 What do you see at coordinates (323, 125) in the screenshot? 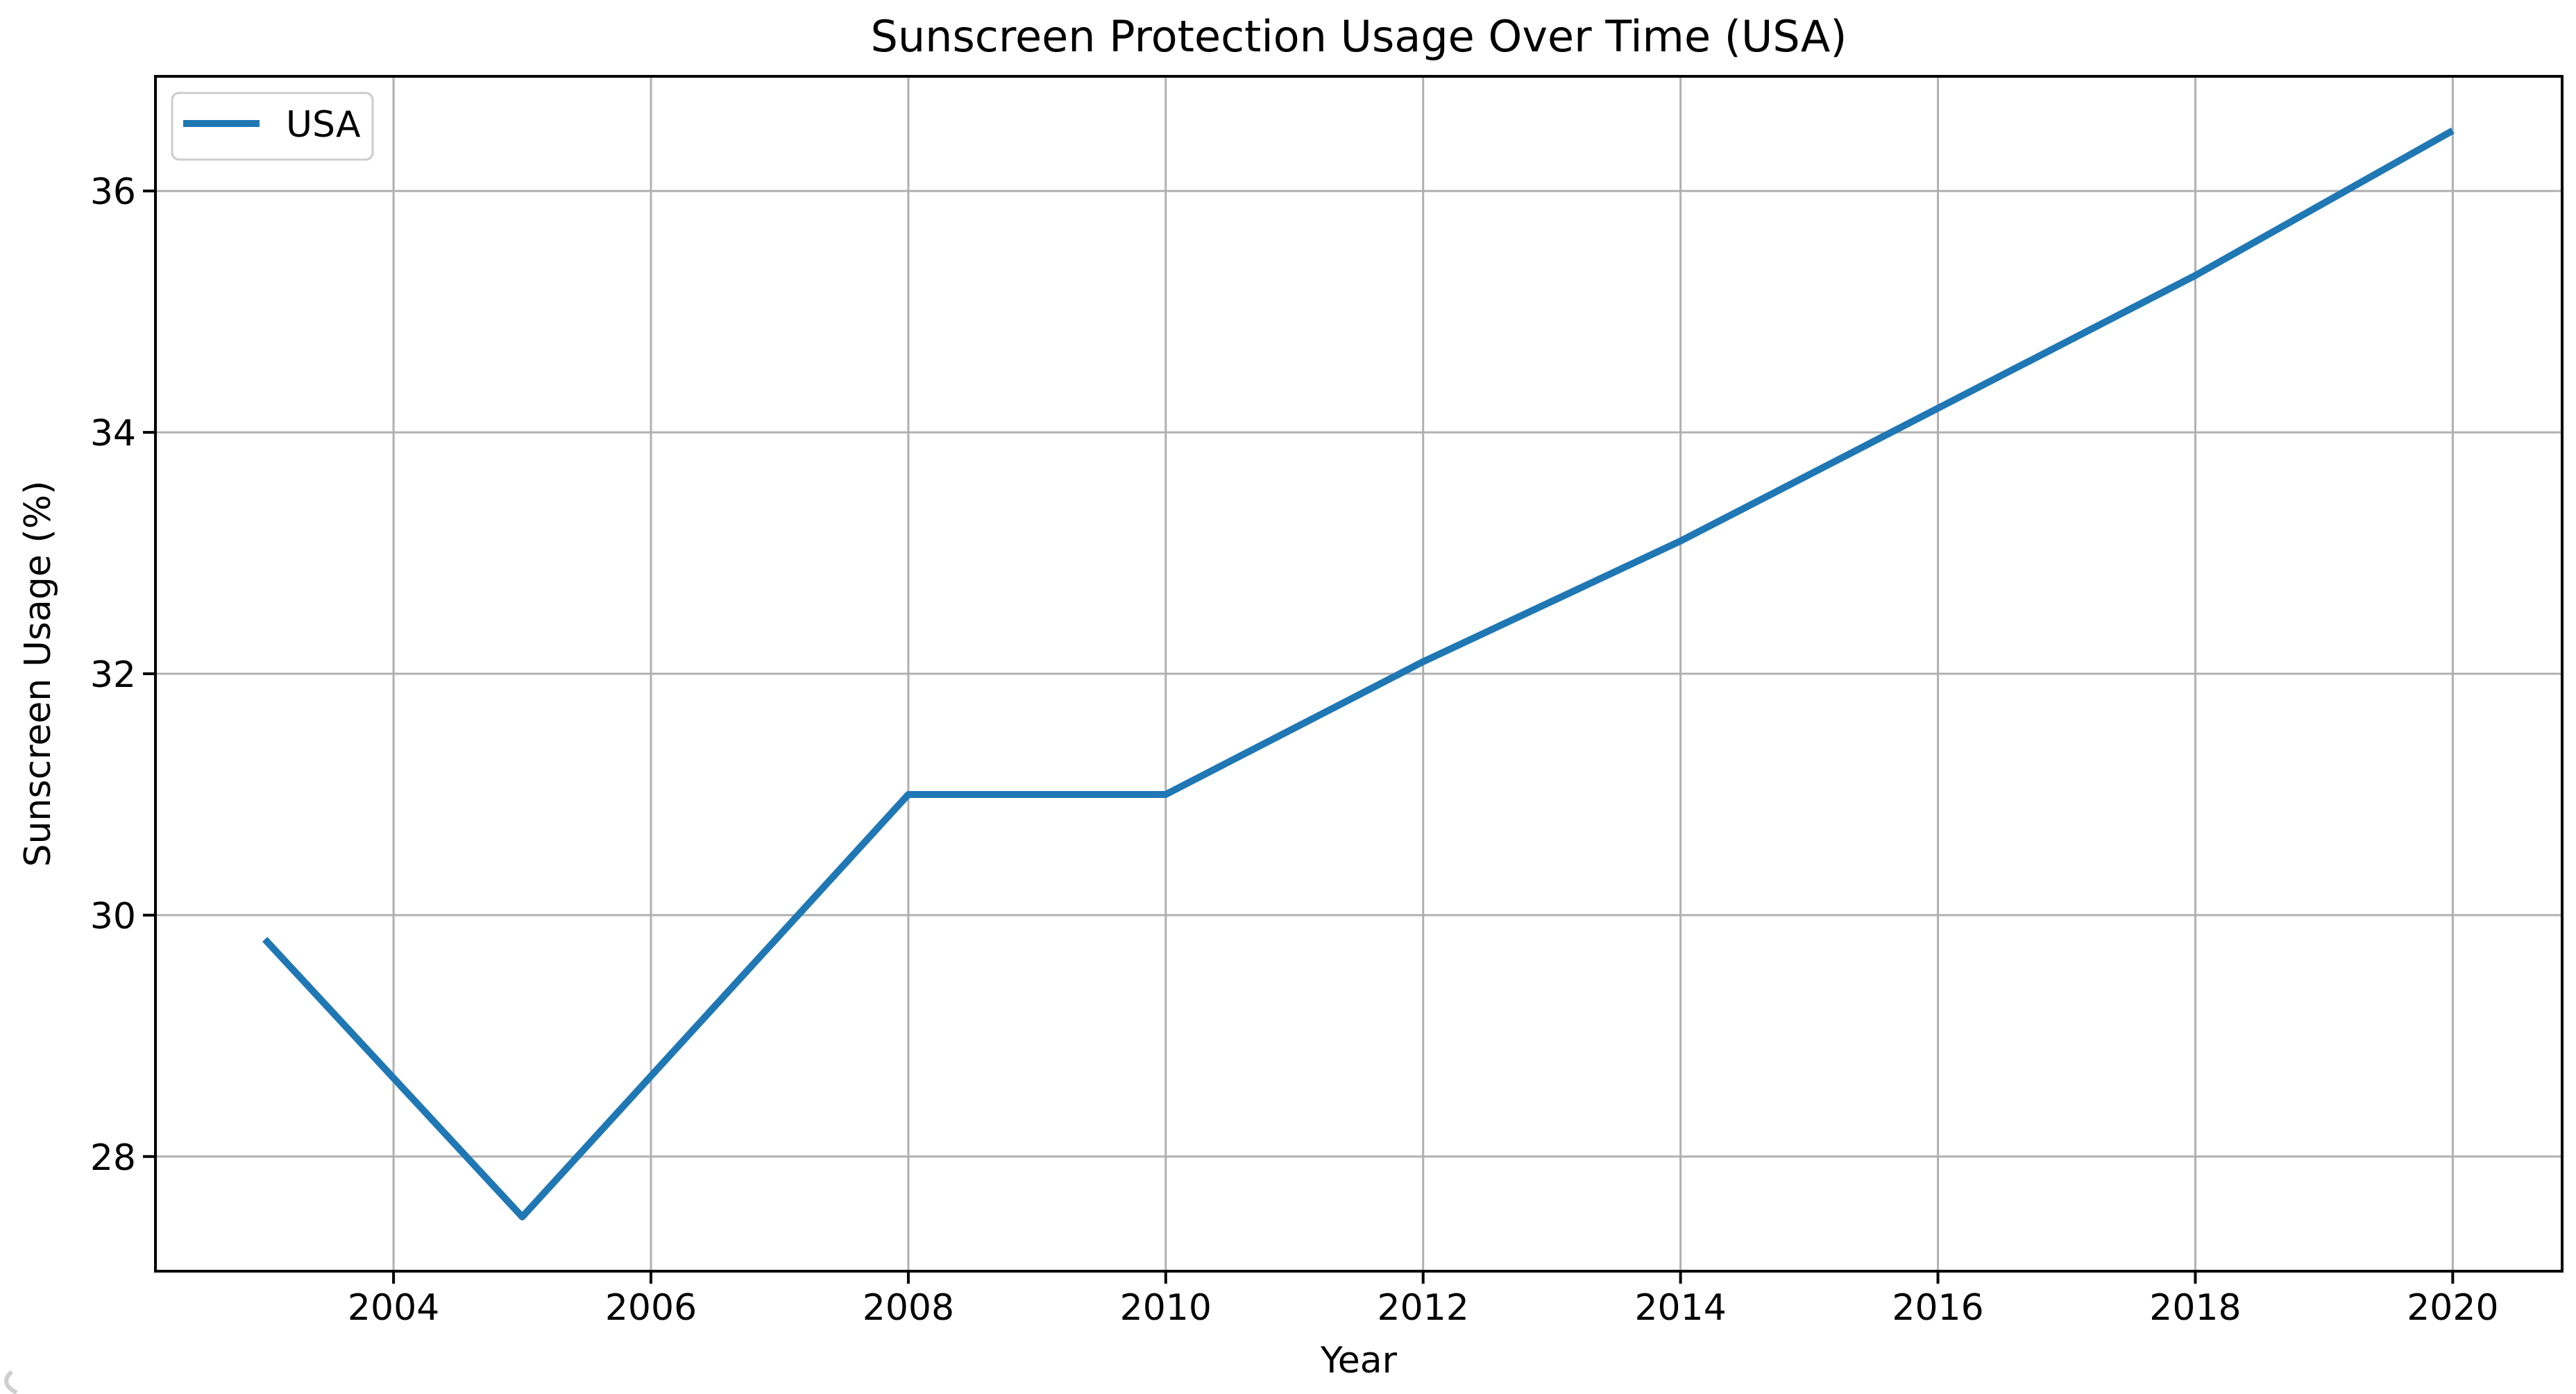
I see `legend-label-usa: USA` at bounding box center [323, 125].